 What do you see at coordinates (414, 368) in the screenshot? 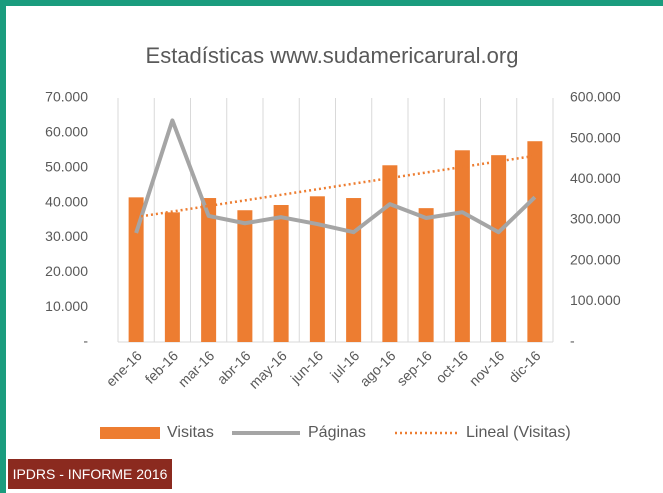
I see `x-tick-label: sep-16` at bounding box center [414, 368].